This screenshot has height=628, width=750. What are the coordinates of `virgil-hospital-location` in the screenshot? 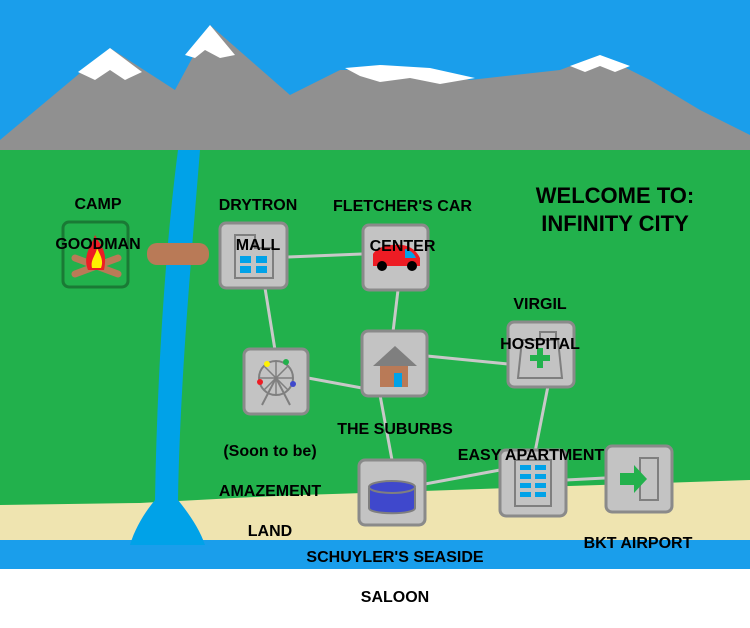 It's located at (541, 354).